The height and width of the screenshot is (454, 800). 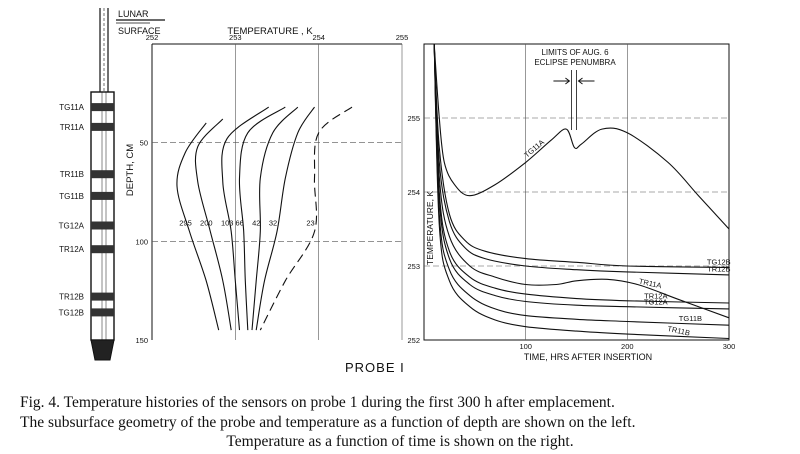 What do you see at coordinates (575, 52) in the screenshot?
I see `annotation-line1: LIMITS OF AUG. 6` at bounding box center [575, 52].